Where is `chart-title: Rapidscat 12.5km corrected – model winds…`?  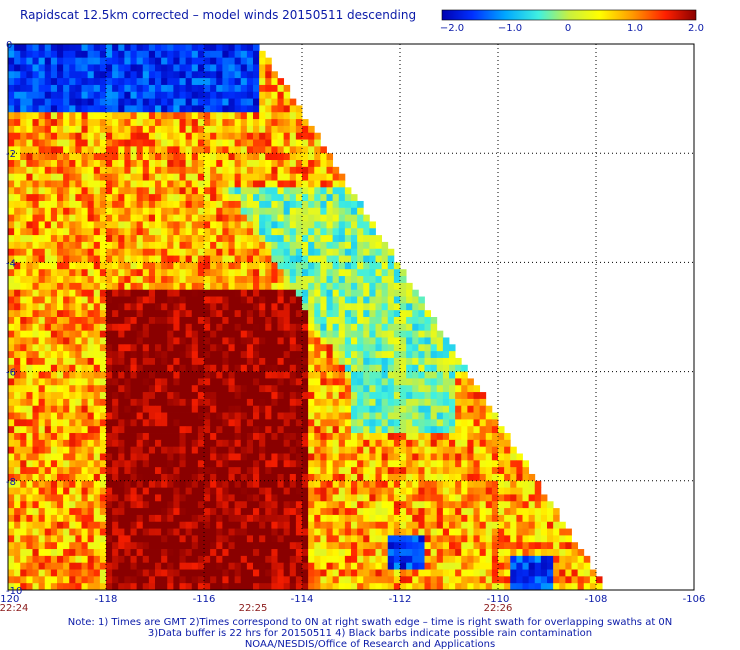
chart-title: Rapidscat 12.5km corrected – model winds… is located at coordinates (218, 15).